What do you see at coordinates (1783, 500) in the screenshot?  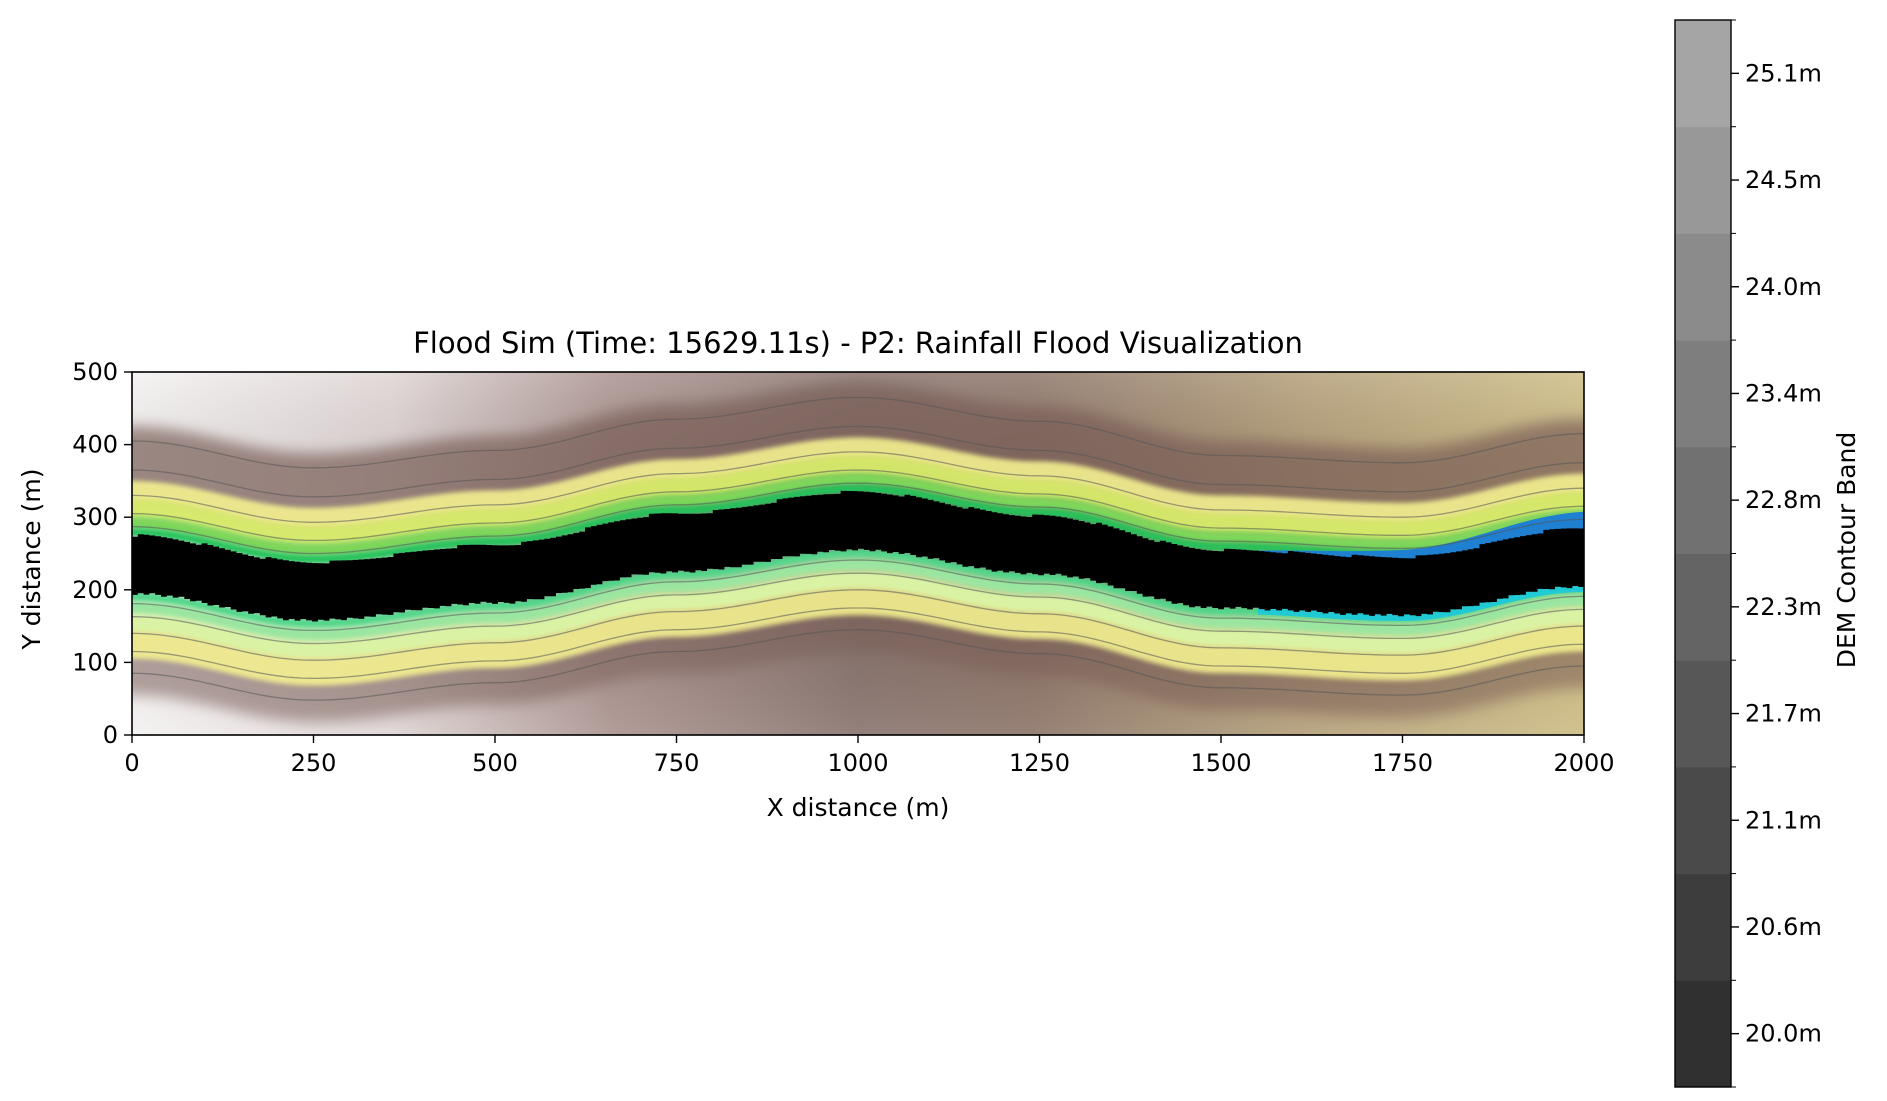 I see `colorbar-tick-label: 22.8m` at bounding box center [1783, 500].